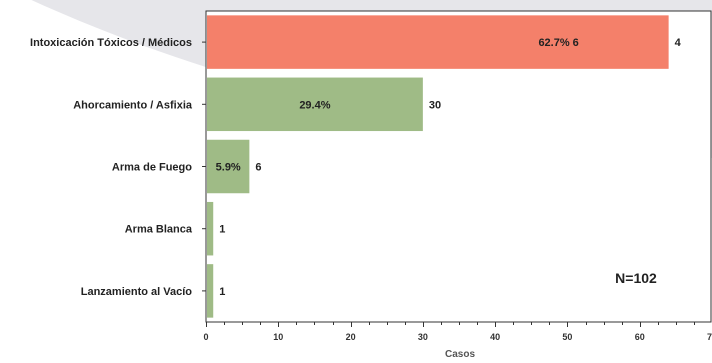  I want to click on x-tick-label: 70, so click(709, 337).